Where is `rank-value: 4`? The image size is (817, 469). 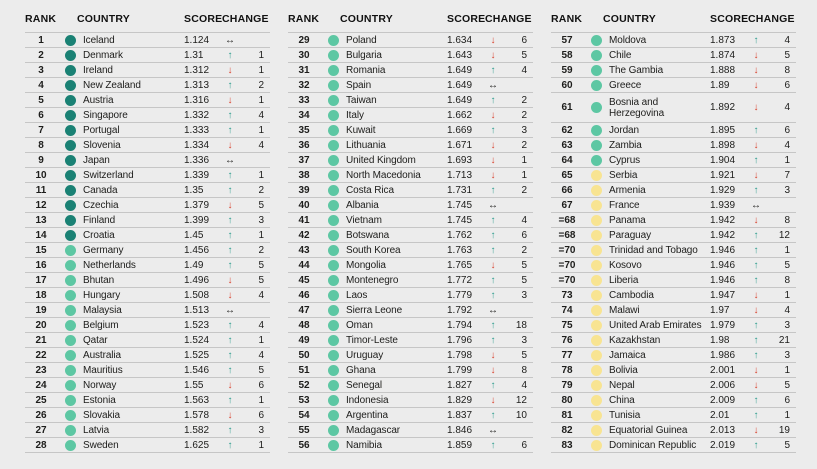 rank-value: 4 is located at coordinates (41, 85).